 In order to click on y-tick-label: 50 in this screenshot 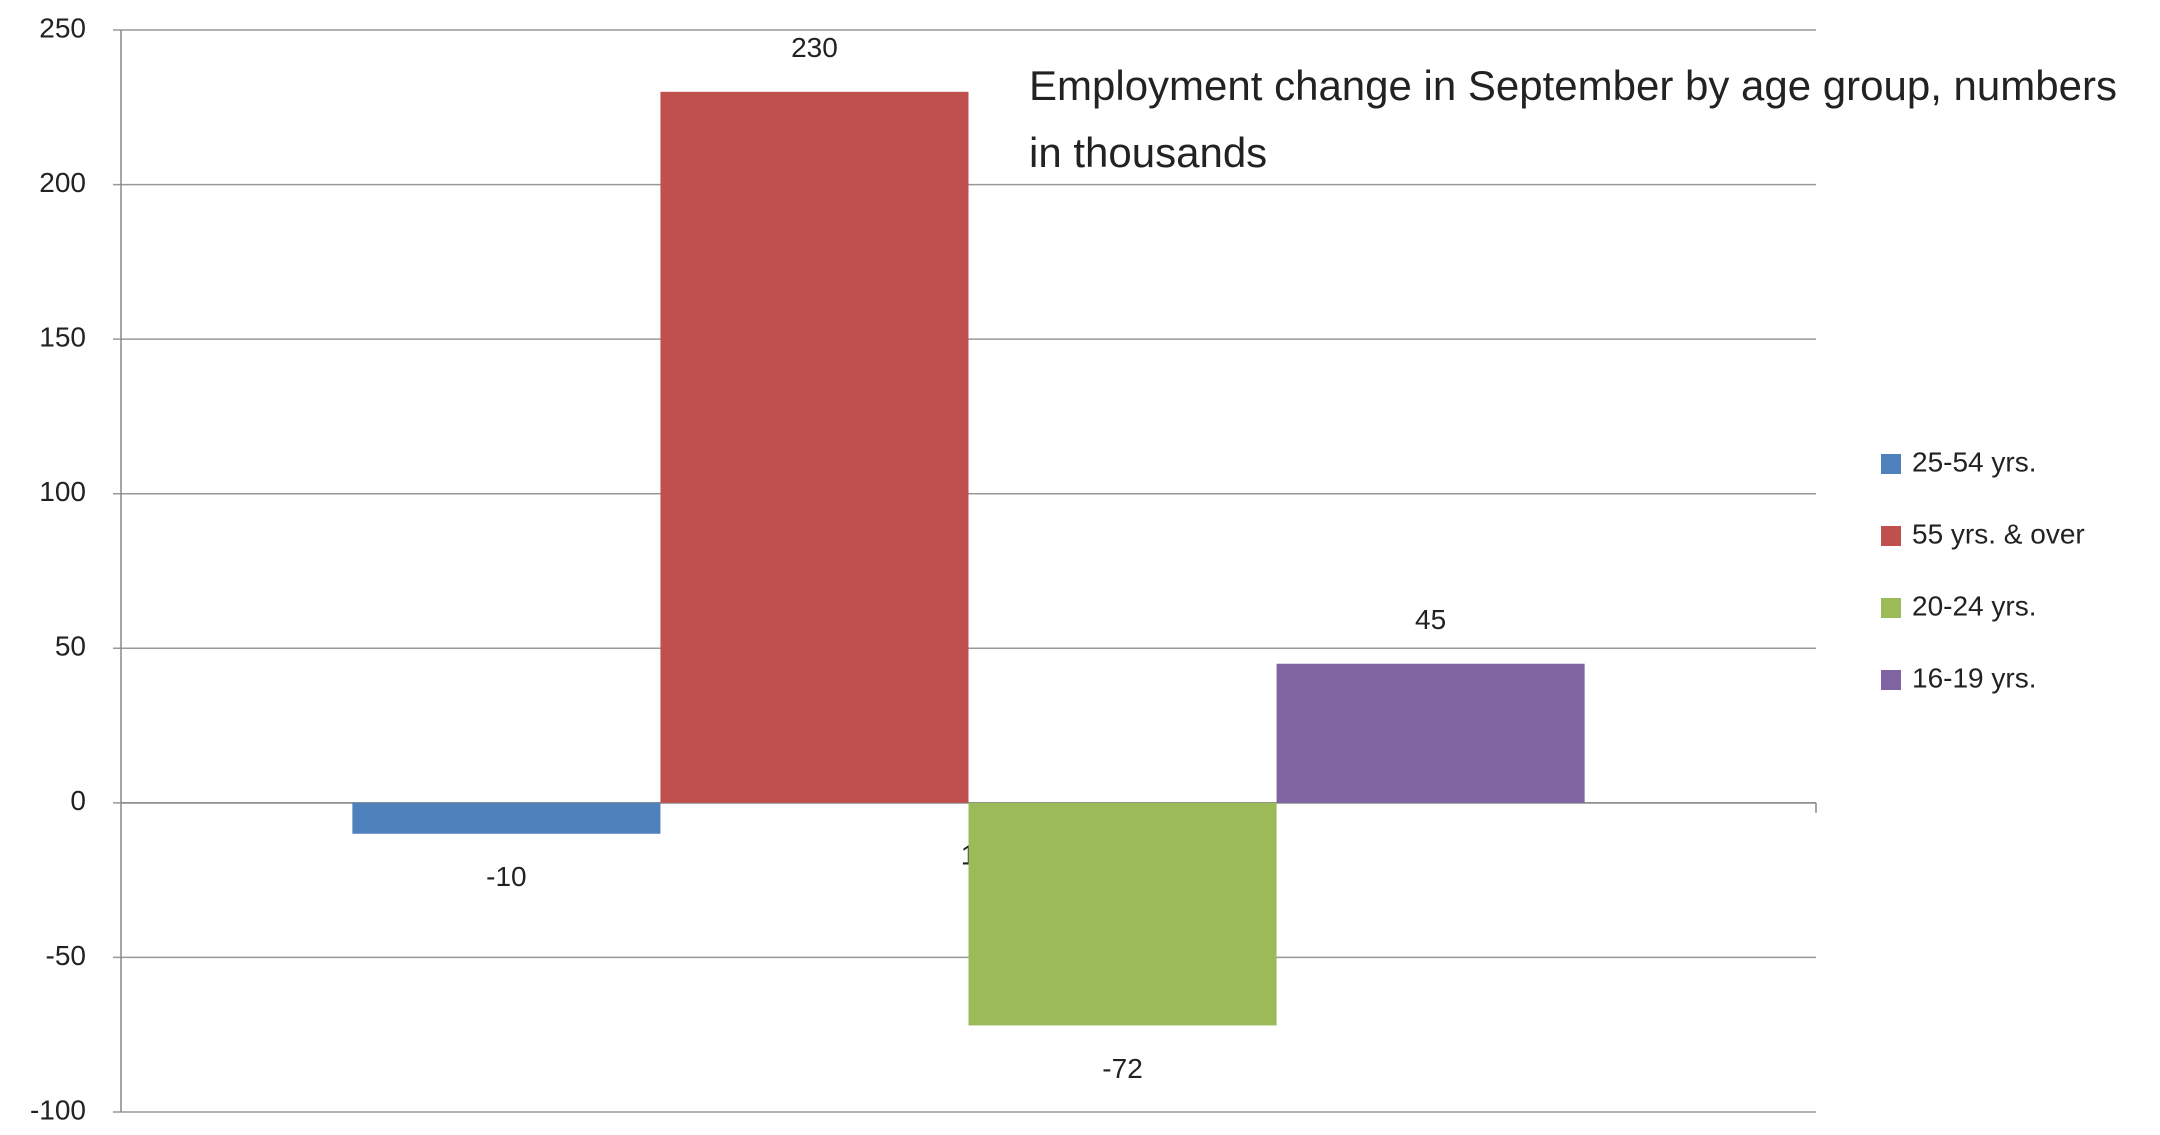, I will do `click(70, 646)`.